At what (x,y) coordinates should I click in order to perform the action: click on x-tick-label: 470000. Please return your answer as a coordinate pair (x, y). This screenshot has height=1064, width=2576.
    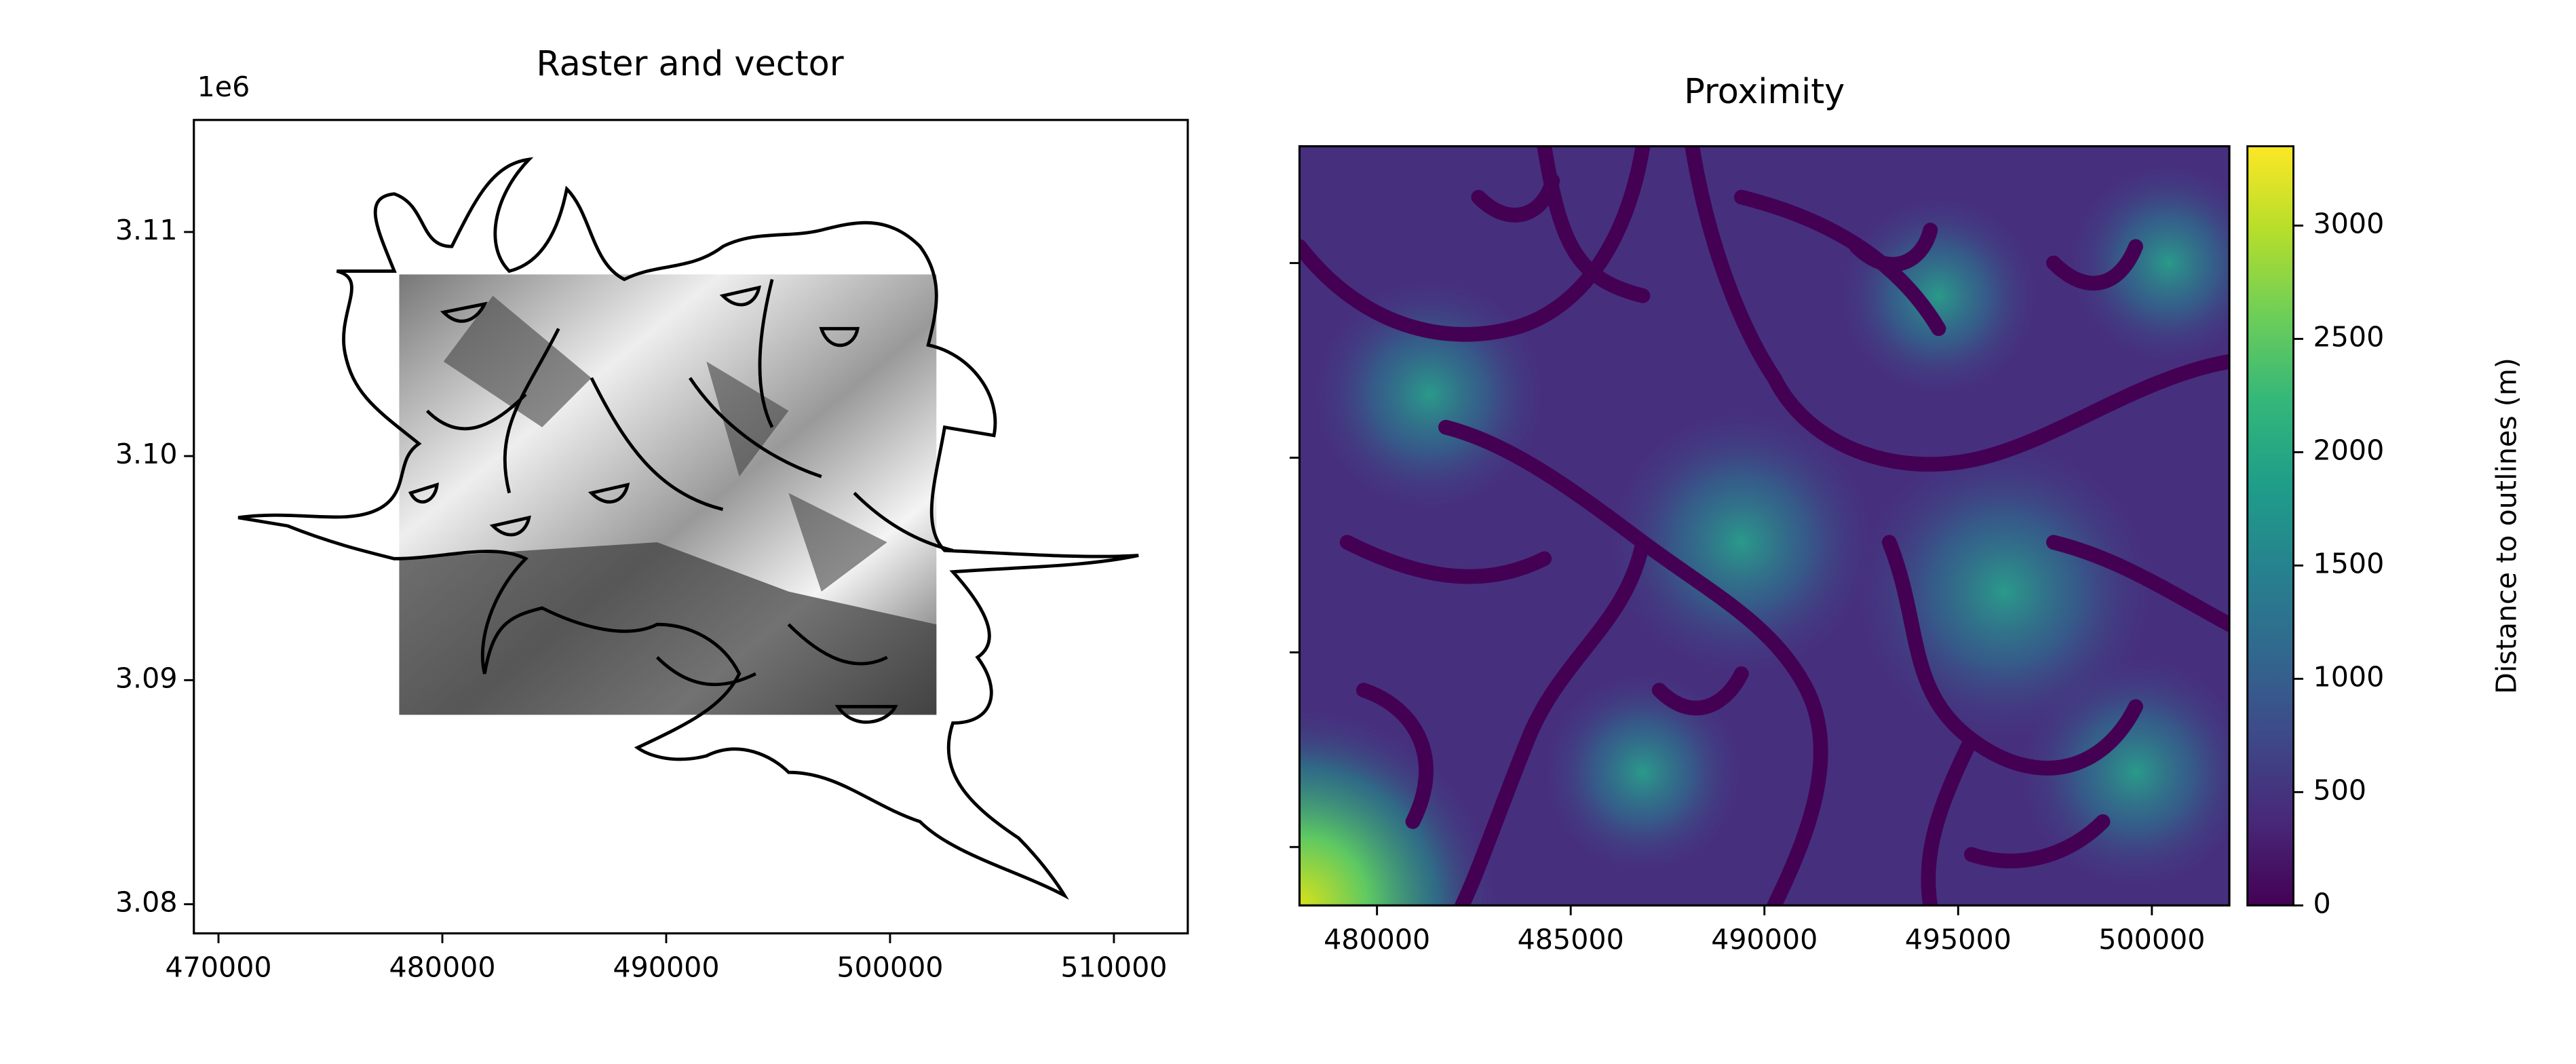
    Looking at the image, I should click on (218, 967).